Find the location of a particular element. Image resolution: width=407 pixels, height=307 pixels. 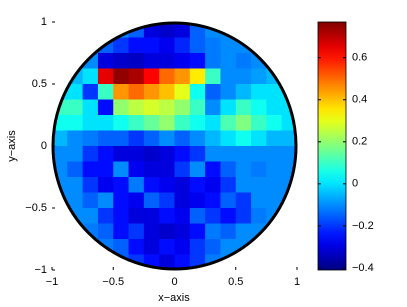

colorbar is located at coordinates (332, 146).